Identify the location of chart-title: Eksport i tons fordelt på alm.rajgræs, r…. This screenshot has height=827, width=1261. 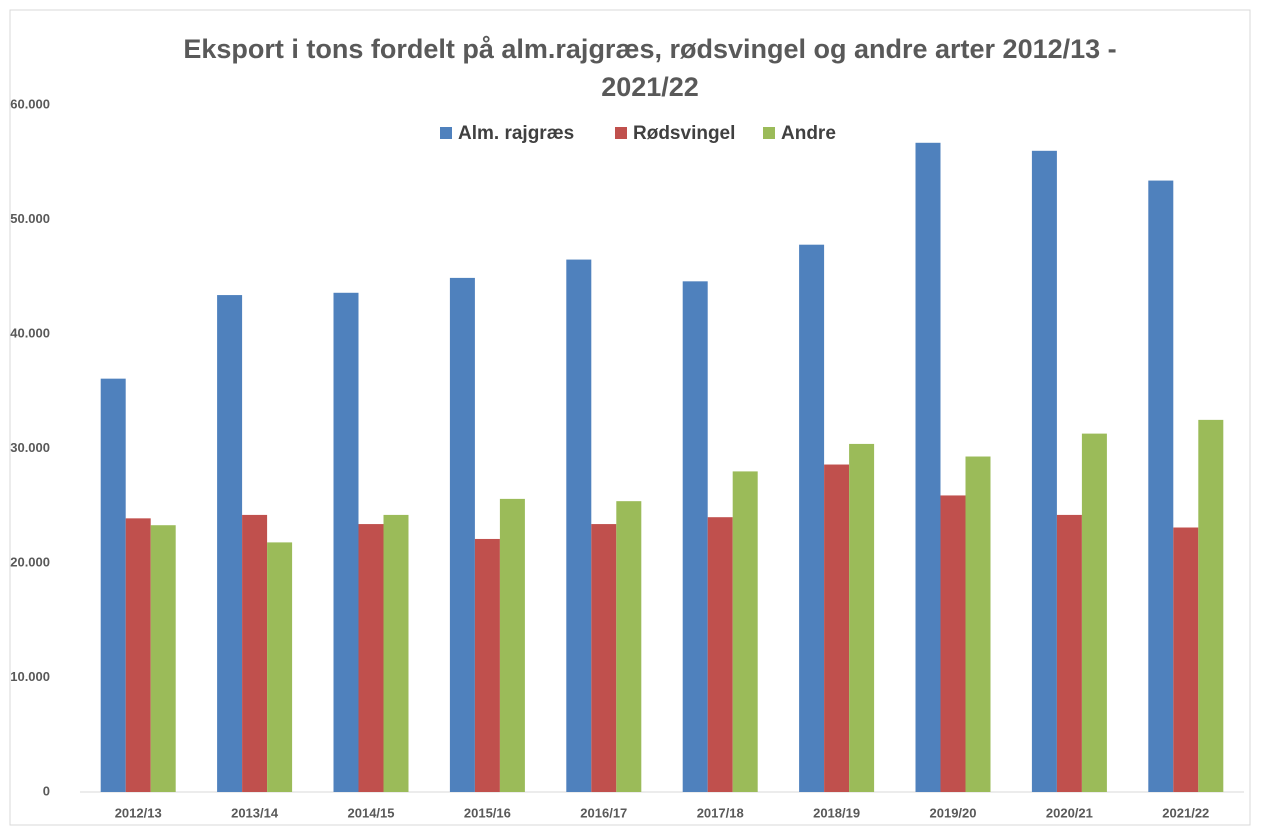
(650, 68).